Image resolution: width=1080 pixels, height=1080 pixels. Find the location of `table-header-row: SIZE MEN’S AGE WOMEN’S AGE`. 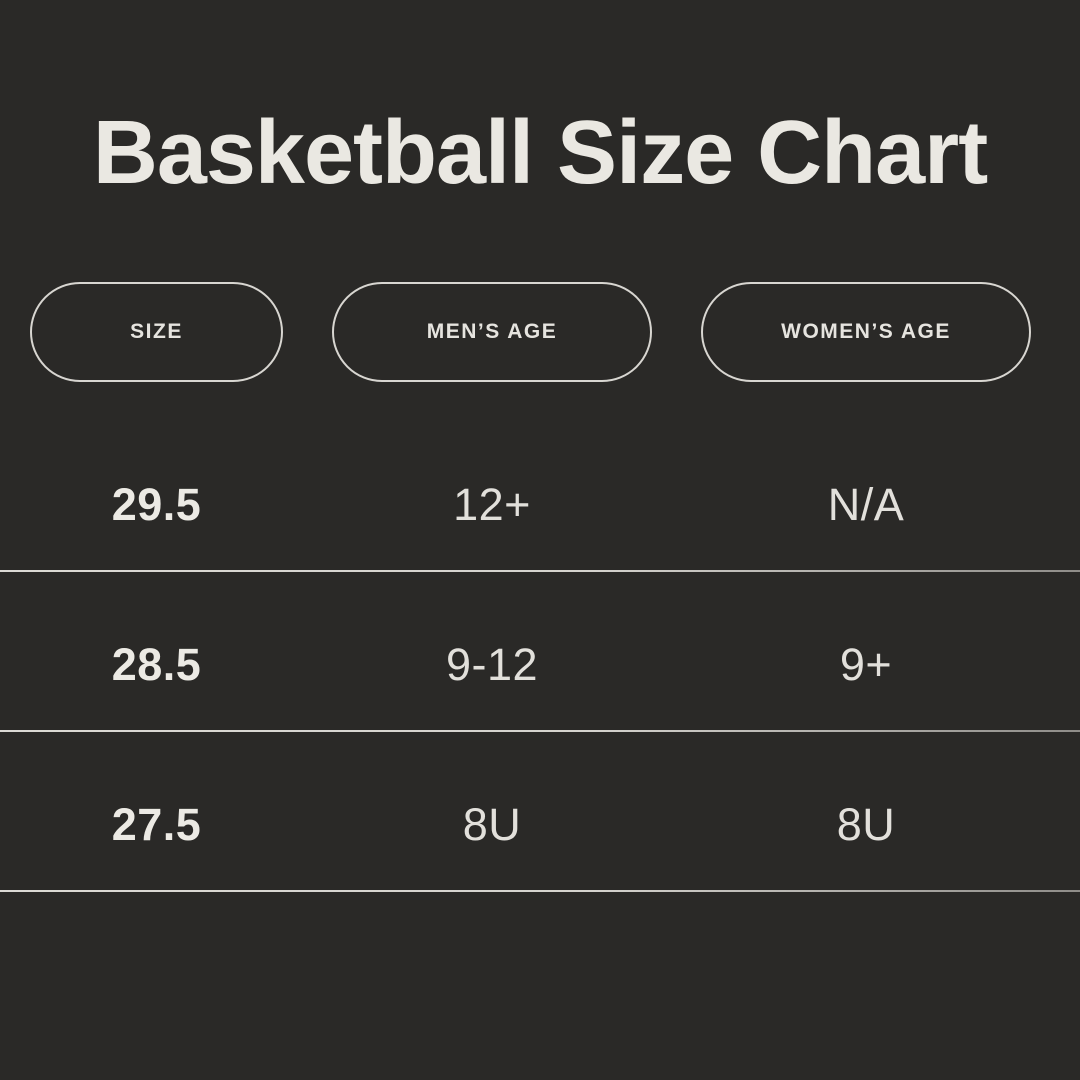

table-header-row: SIZE MEN’S AGE WOMEN’S AGE is located at coordinates (540, 332).